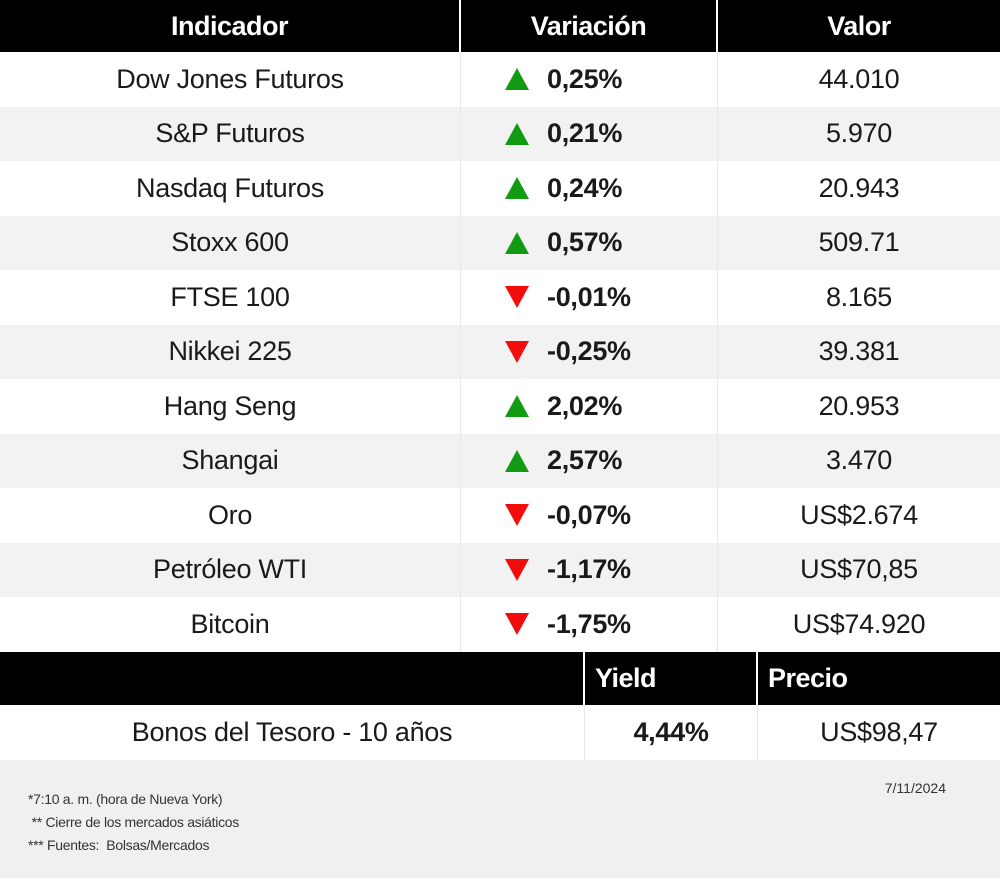 This screenshot has width=1000, height=878. I want to click on variation-value: -0,07%, so click(589, 514).